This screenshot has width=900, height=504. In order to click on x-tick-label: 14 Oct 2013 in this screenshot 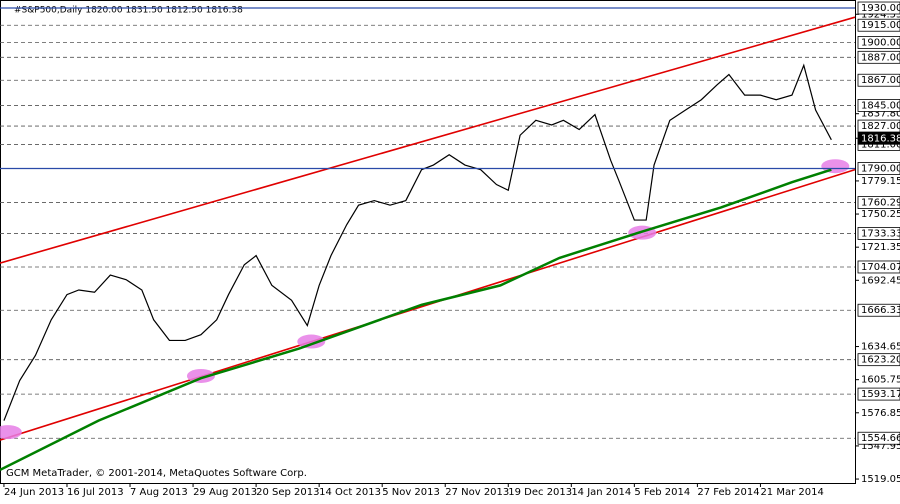, I will do `click(350, 492)`.